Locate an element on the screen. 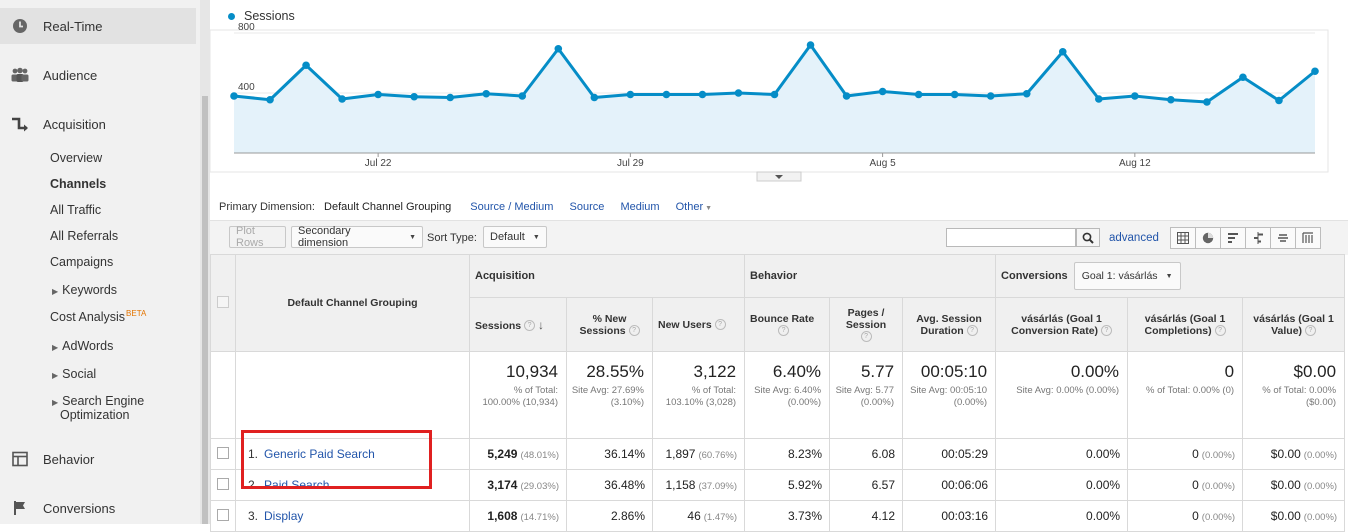 This screenshot has width=1350, height=532. total-sub: Site Avg: 27.69% (3.10%) is located at coordinates (607, 396).